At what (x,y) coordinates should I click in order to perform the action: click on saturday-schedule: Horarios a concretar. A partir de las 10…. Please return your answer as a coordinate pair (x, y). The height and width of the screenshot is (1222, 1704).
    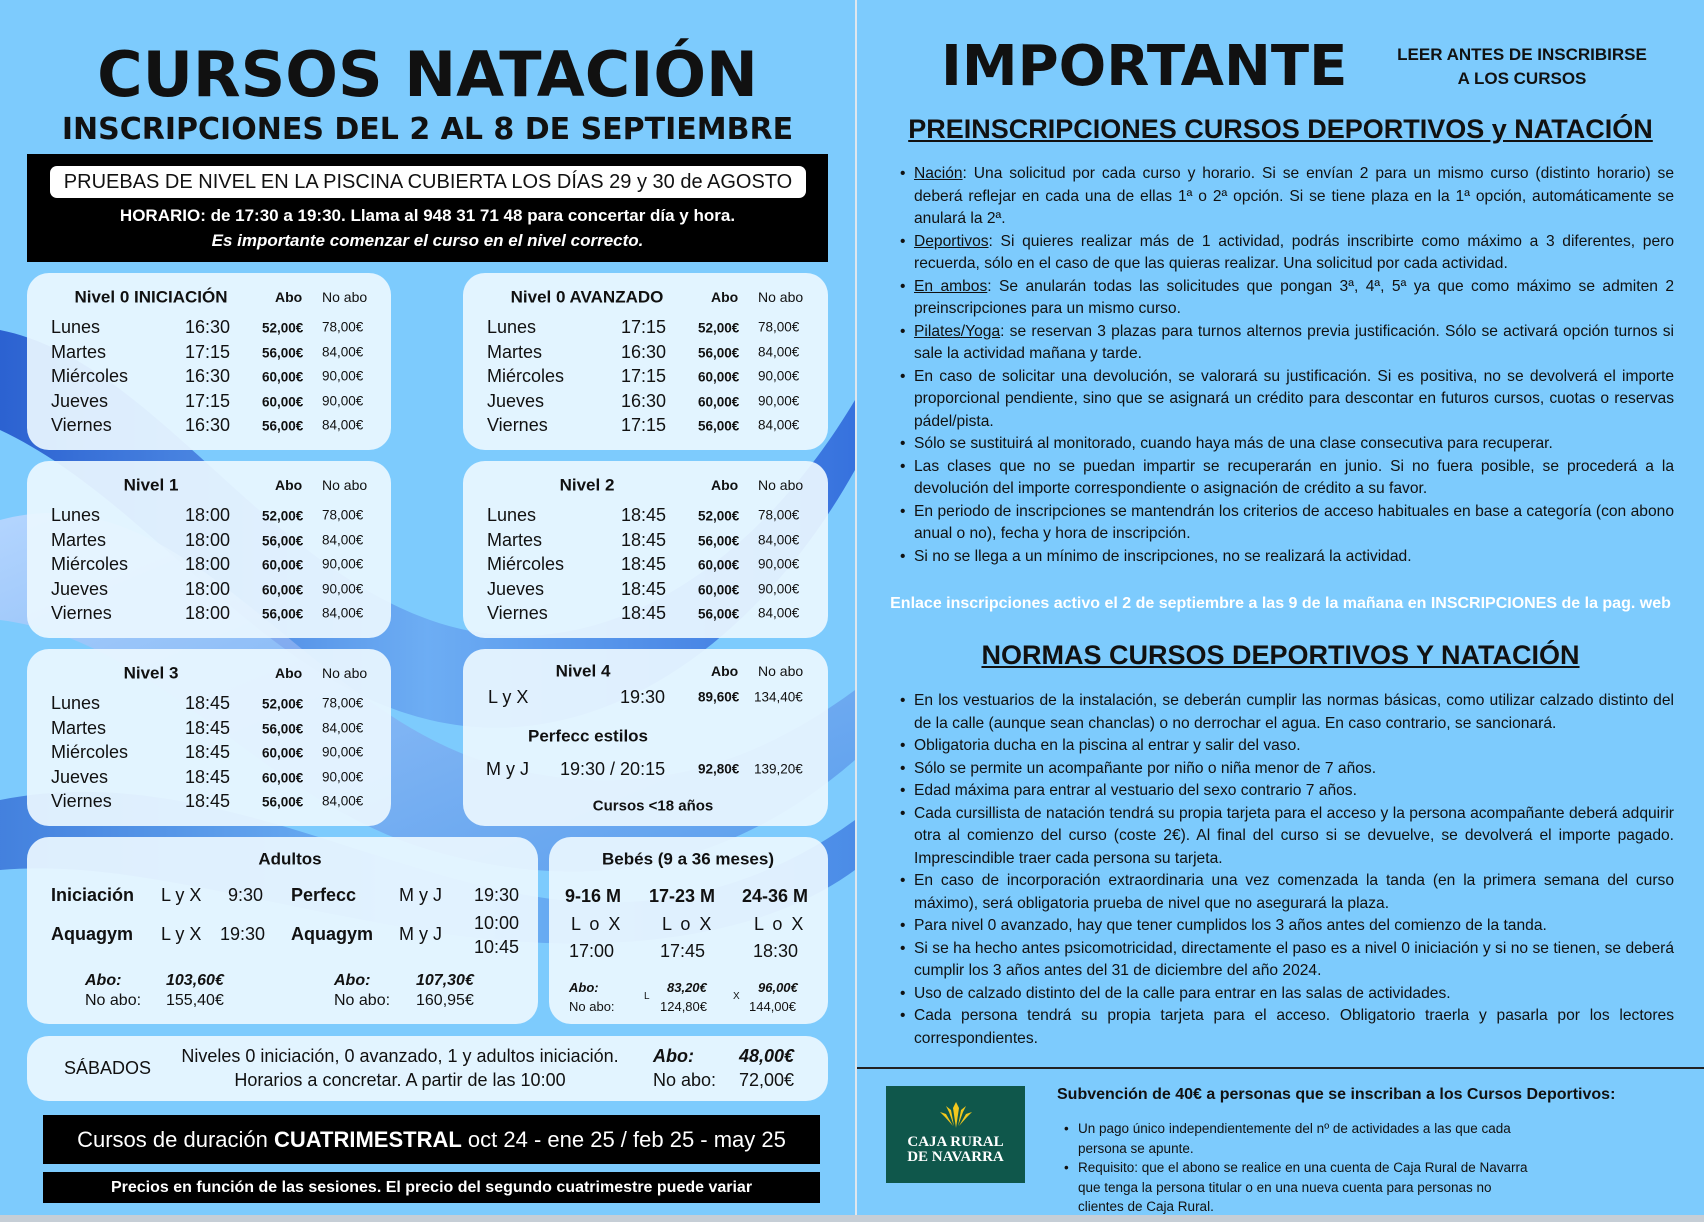
    Looking at the image, I should click on (400, 1080).